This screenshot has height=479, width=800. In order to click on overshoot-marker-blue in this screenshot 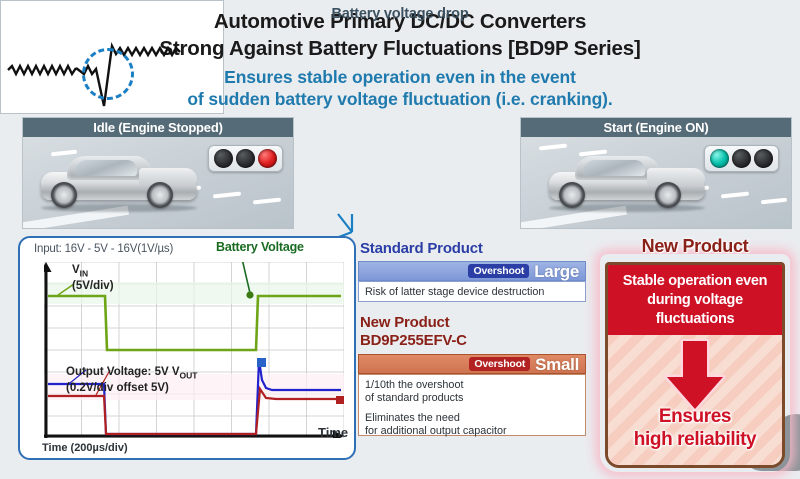, I will do `click(261, 362)`.